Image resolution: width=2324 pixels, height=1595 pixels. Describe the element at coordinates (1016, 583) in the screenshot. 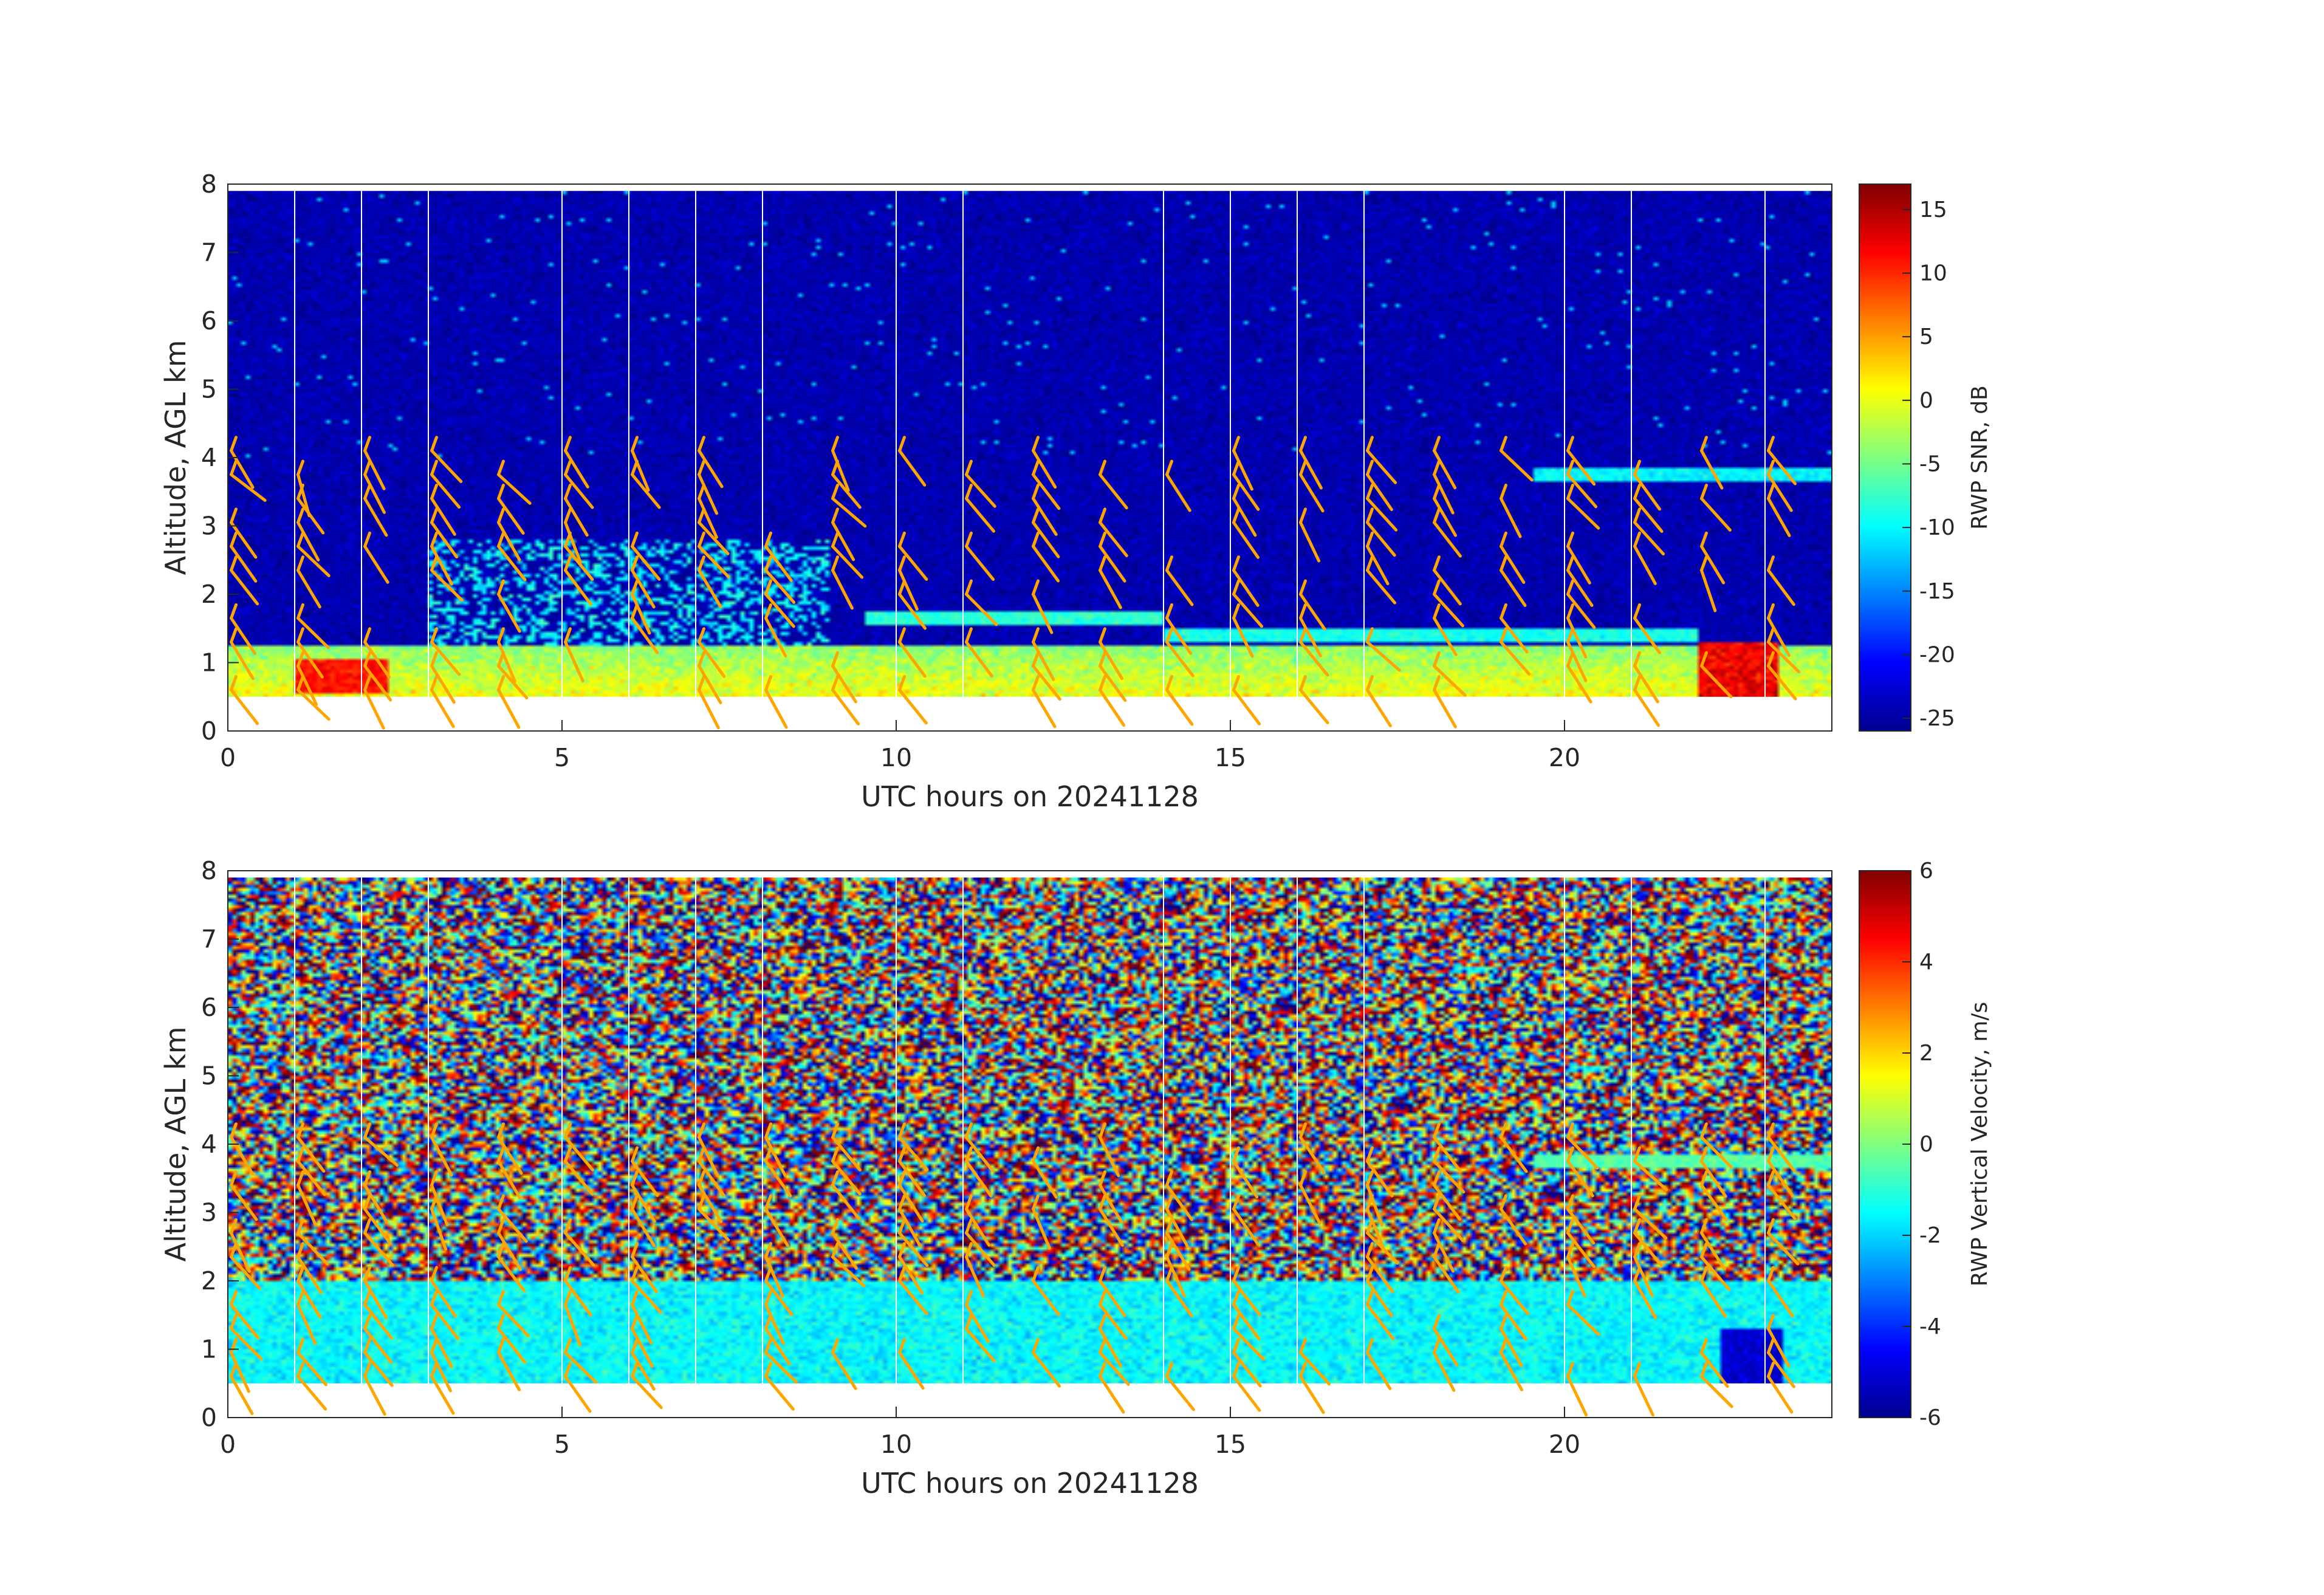

I see `snr-wind-barbs` at that location.